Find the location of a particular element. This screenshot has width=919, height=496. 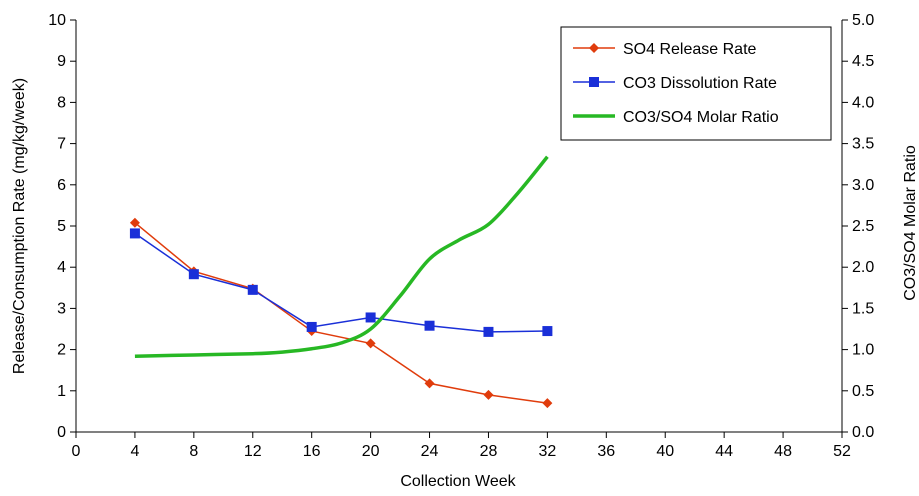

left-tick-label: 3 is located at coordinates (61, 308).